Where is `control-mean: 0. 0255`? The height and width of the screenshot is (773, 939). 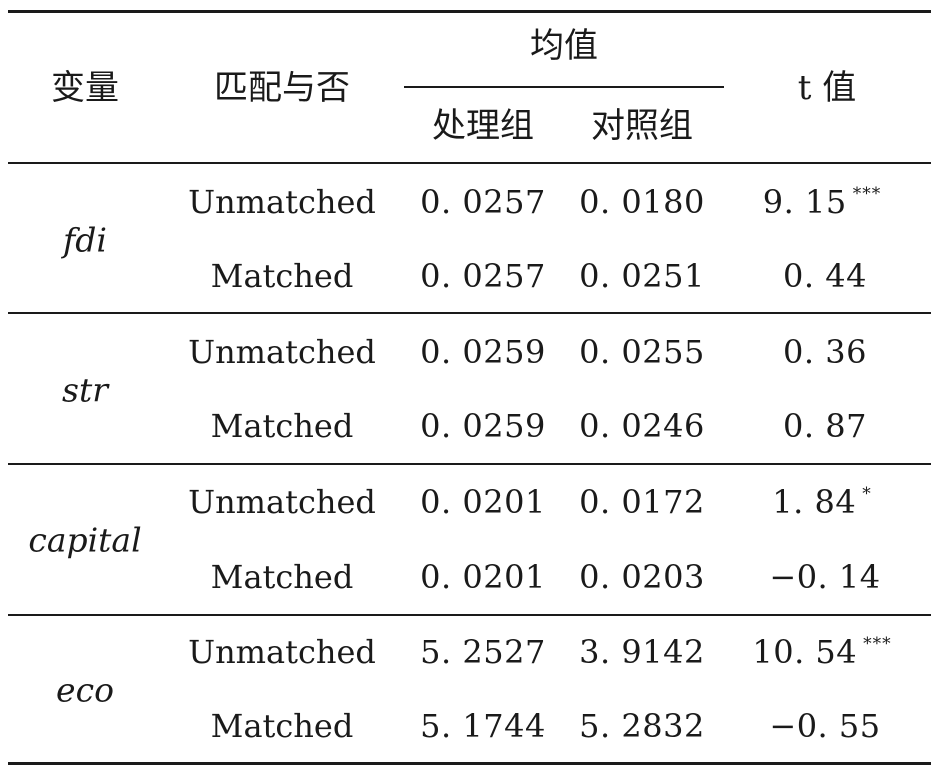
control-mean: 0. 0255 is located at coordinates (642, 352).